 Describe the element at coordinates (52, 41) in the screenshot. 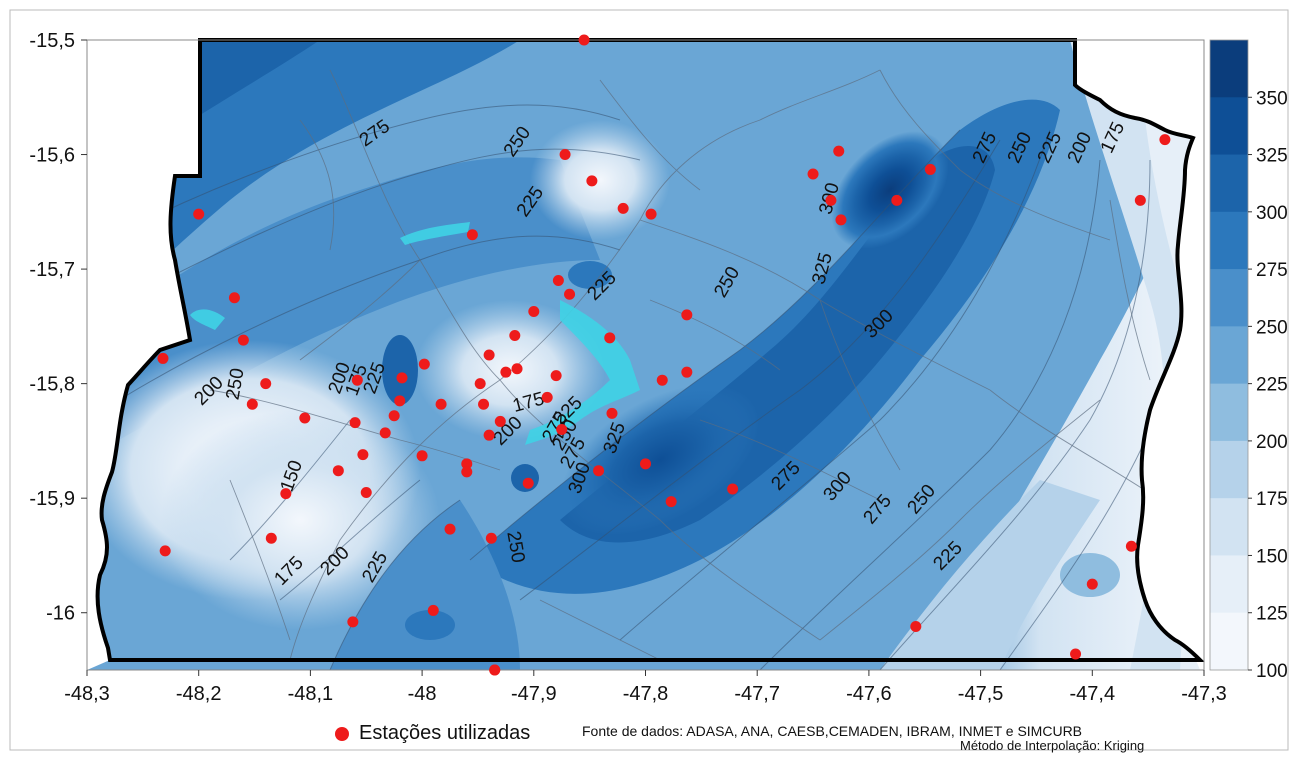

I see `y-tick-label: -15,5` at that location.